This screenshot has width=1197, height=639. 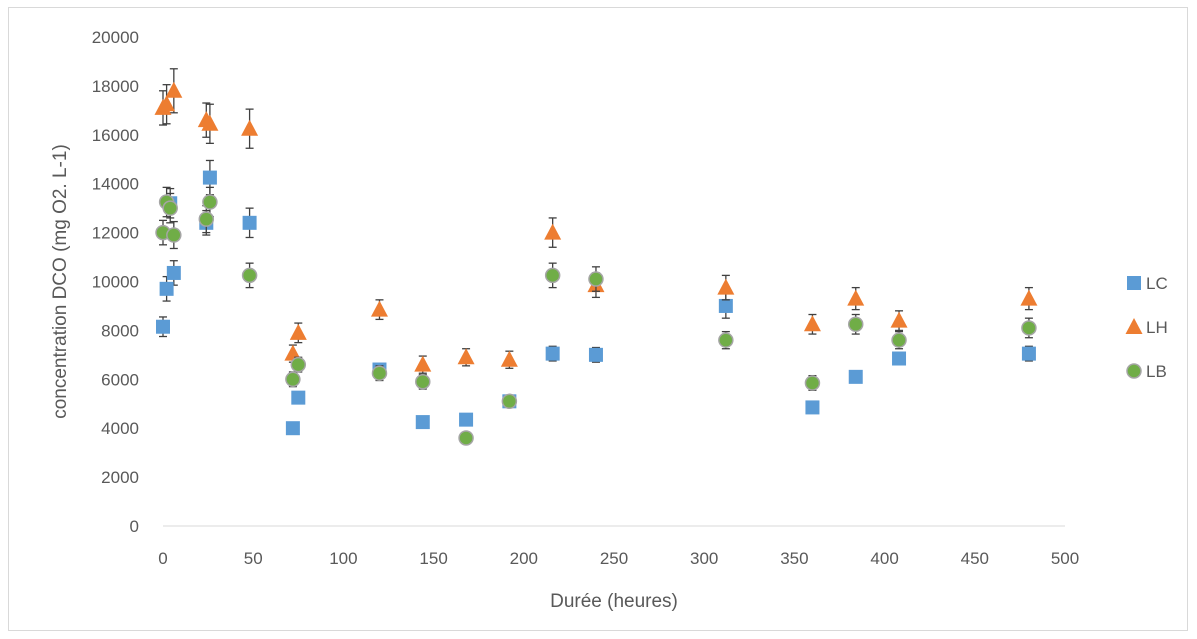 I want to click on x-axis: 0 50 100 150 200 250 300 350 400 450 500, so click(x=618, y=558).